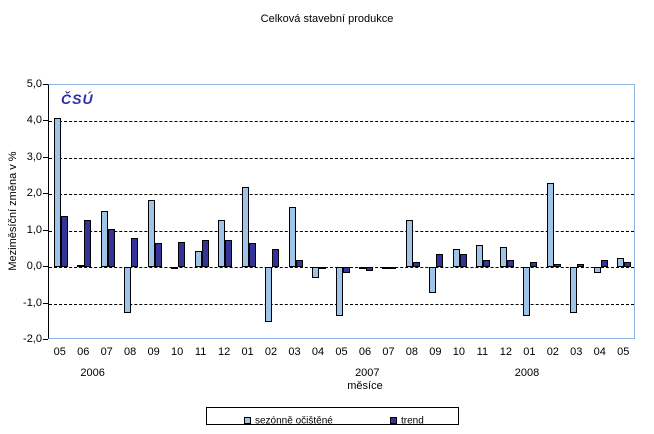  I want to click on year-label: 2006, so click(92, 373).